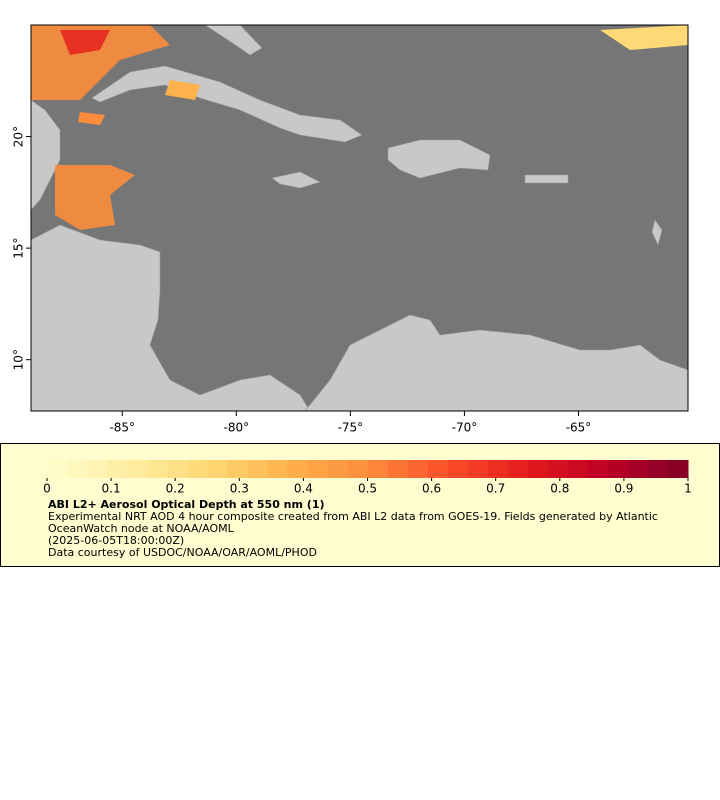 The image size is (720, 800). I want to click on colorbar-tick-label: 0.7, so click(495, 489).